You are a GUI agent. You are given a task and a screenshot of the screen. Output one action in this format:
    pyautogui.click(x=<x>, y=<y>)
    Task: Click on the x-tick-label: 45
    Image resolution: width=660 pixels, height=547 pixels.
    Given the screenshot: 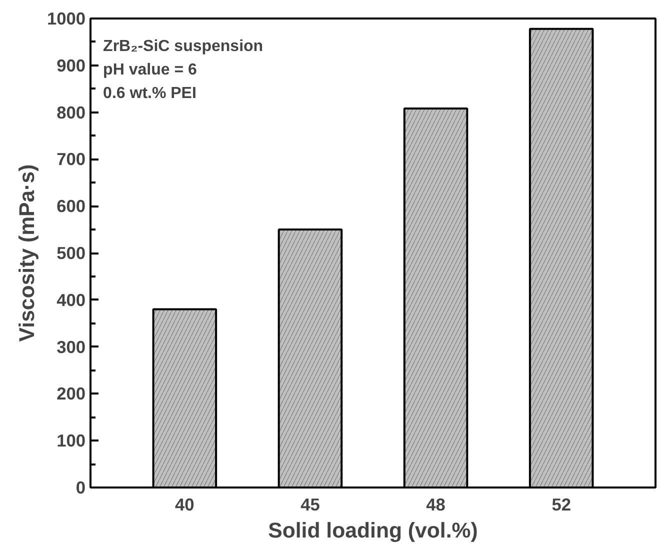 What is the action you would take?
    pyautogui.click(x=310, y=504)
    